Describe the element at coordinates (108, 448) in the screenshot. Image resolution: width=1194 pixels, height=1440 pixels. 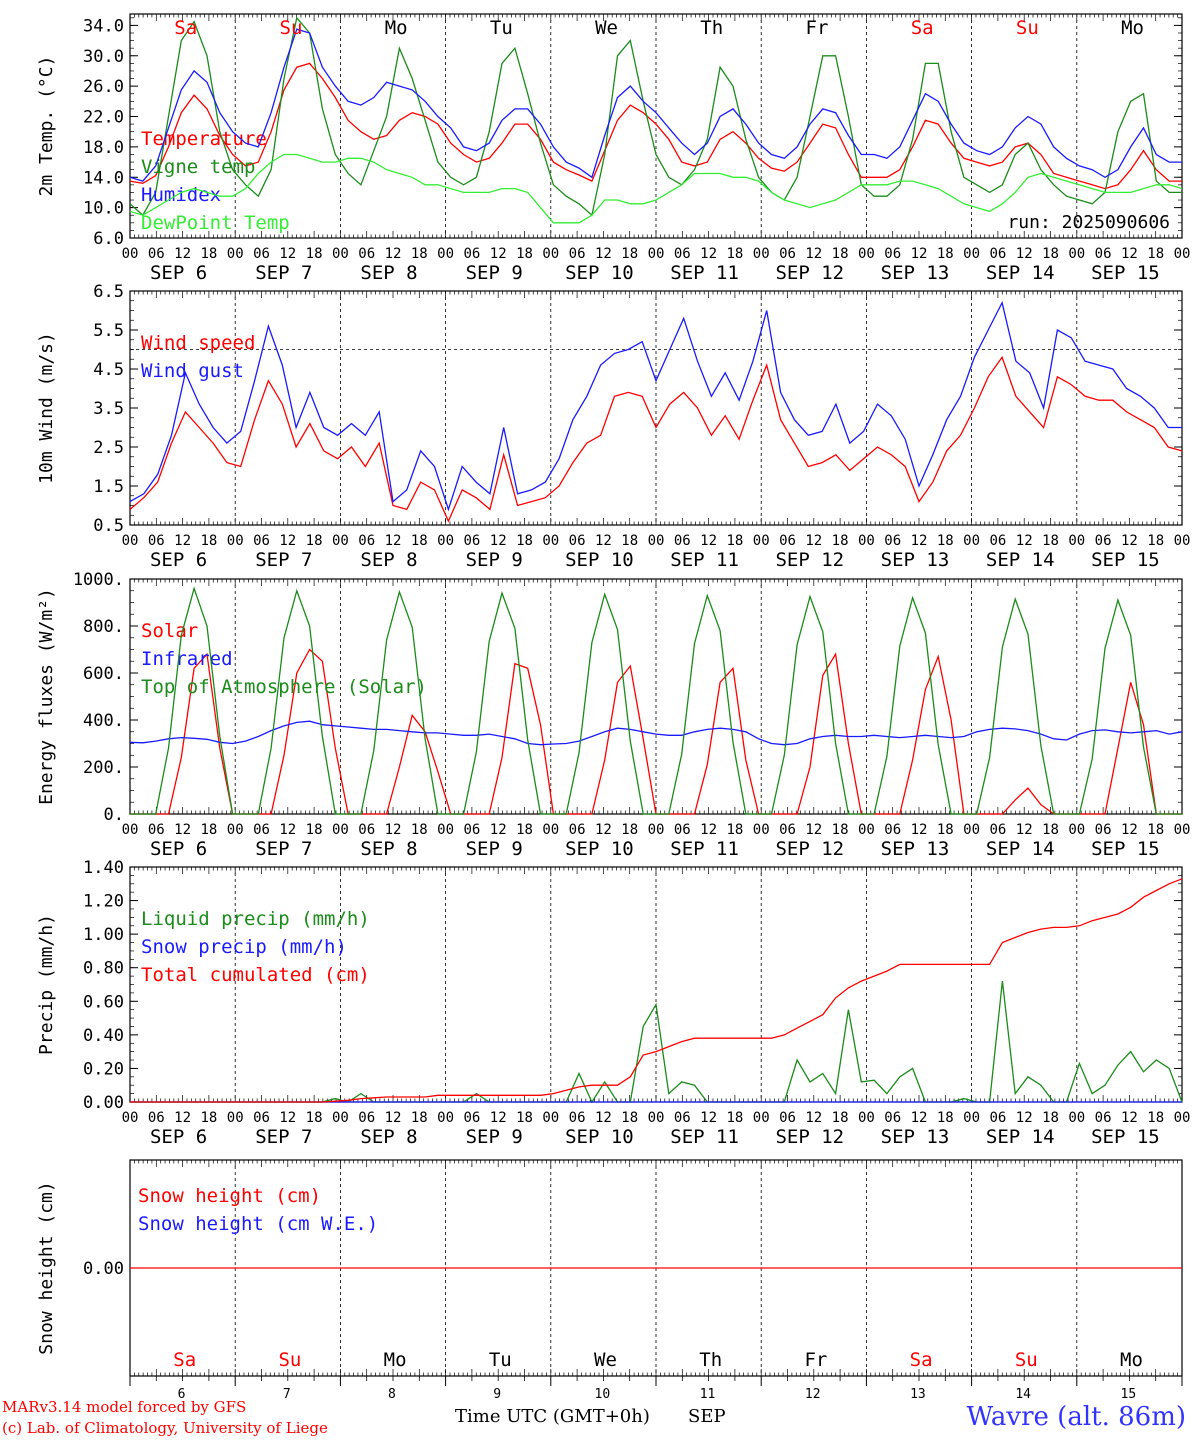
I see `y-tick-label: 2.5` at that location.